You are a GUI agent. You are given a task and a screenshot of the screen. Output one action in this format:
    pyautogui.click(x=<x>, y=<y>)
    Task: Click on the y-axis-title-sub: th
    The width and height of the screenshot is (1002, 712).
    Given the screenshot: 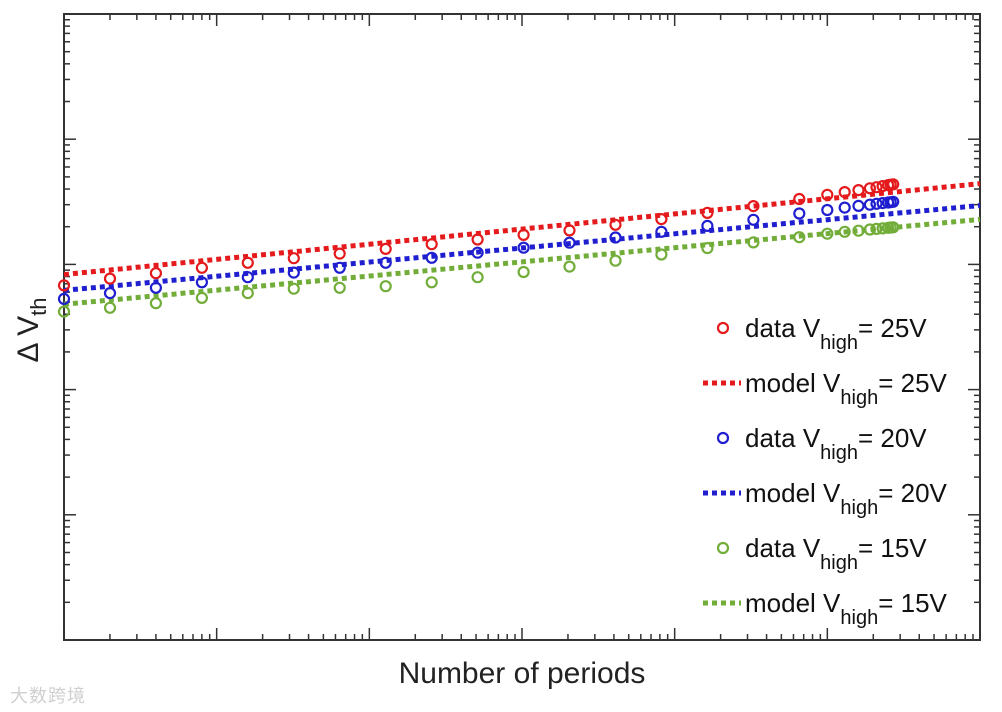 What is the action you would take?
    pyautogui.click(x=38, y=306)
    